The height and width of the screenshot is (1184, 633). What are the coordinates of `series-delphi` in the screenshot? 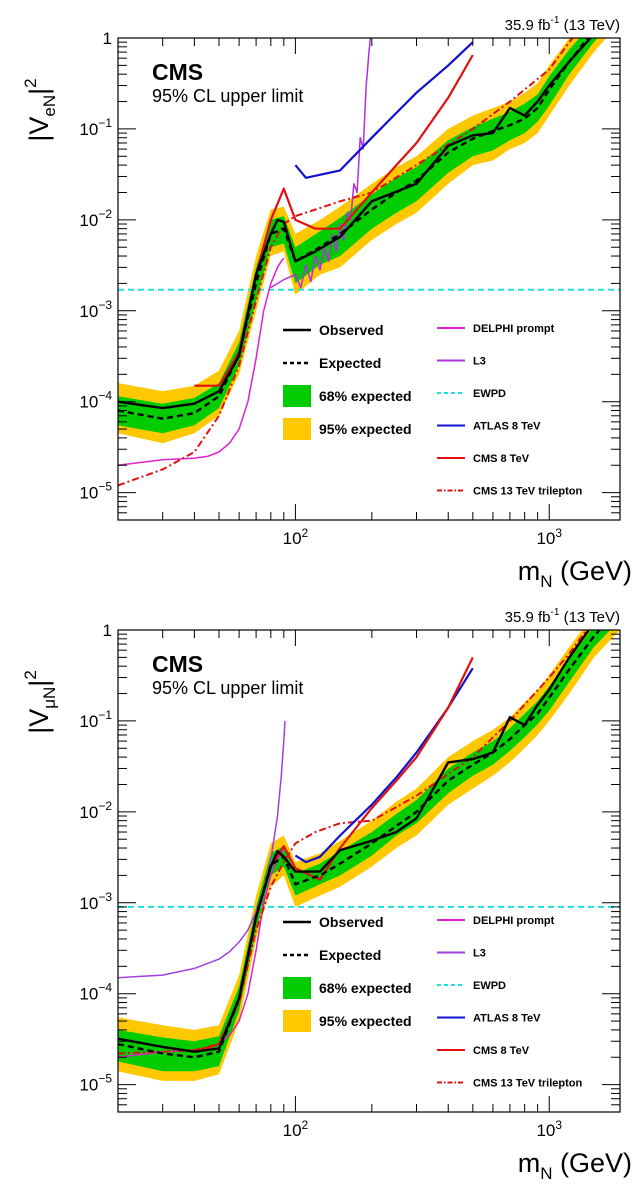 It's located at (201, 362).